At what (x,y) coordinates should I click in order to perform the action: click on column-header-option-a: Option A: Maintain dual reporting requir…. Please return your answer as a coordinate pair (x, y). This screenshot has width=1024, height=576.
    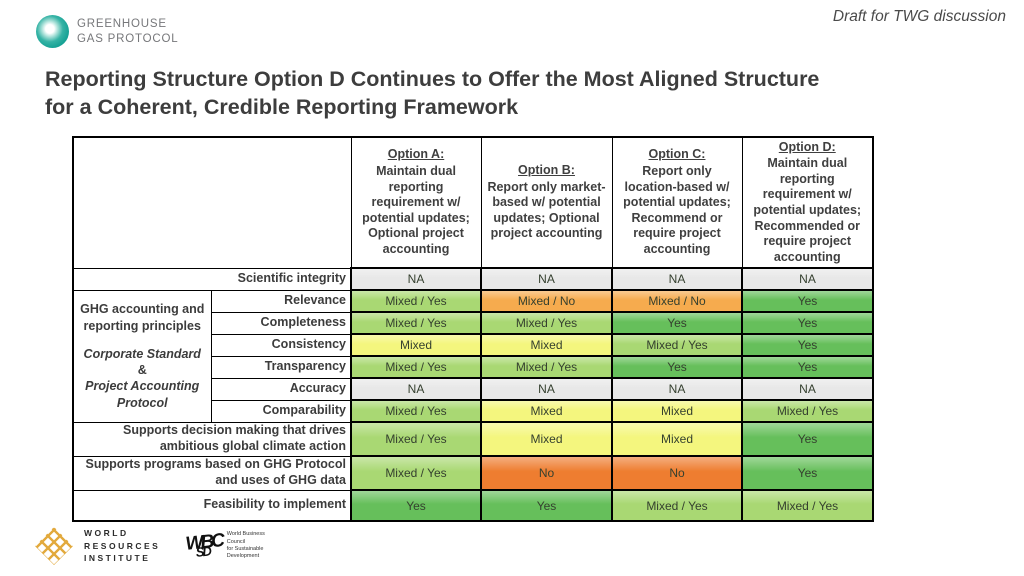
    Looking at the image, I should click on (416, 202).